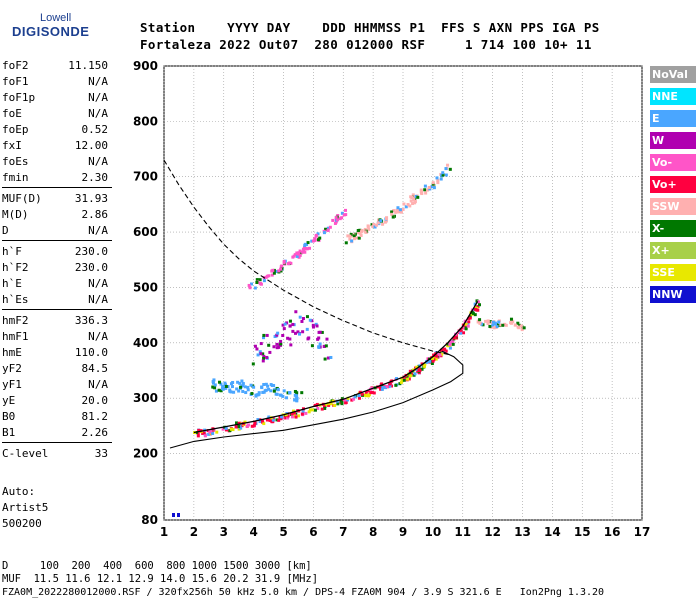 This screenshot has height=600, width=700. What do you see at coordinates (55, 98) in the screenshot?
I see `param-row: foF1p N/A` at bounding box center [55, 98].